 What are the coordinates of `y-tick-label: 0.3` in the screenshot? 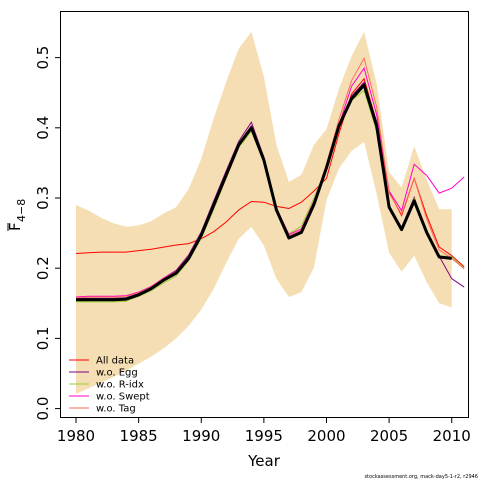 It's located at (43, 198).